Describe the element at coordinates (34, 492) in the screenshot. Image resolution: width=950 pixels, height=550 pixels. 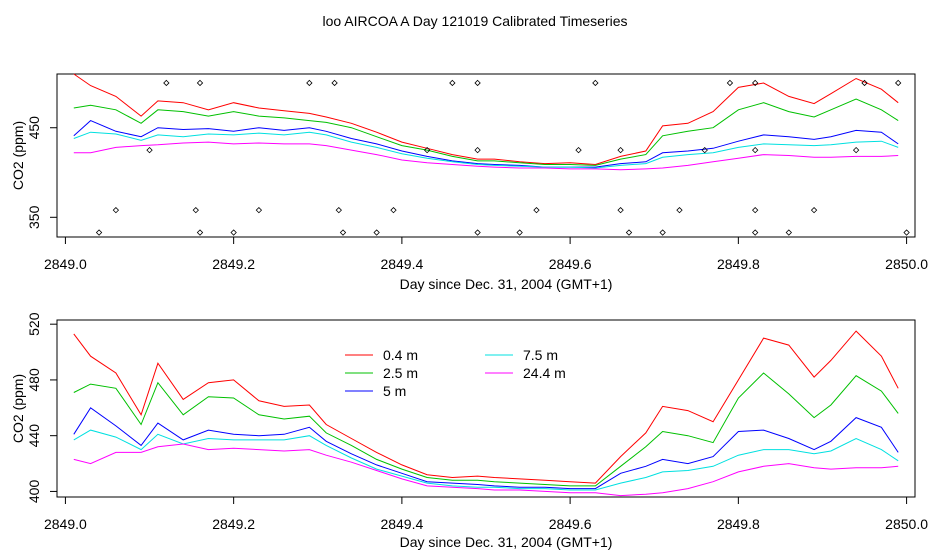
I see `y-tick-label: 400` at that location.